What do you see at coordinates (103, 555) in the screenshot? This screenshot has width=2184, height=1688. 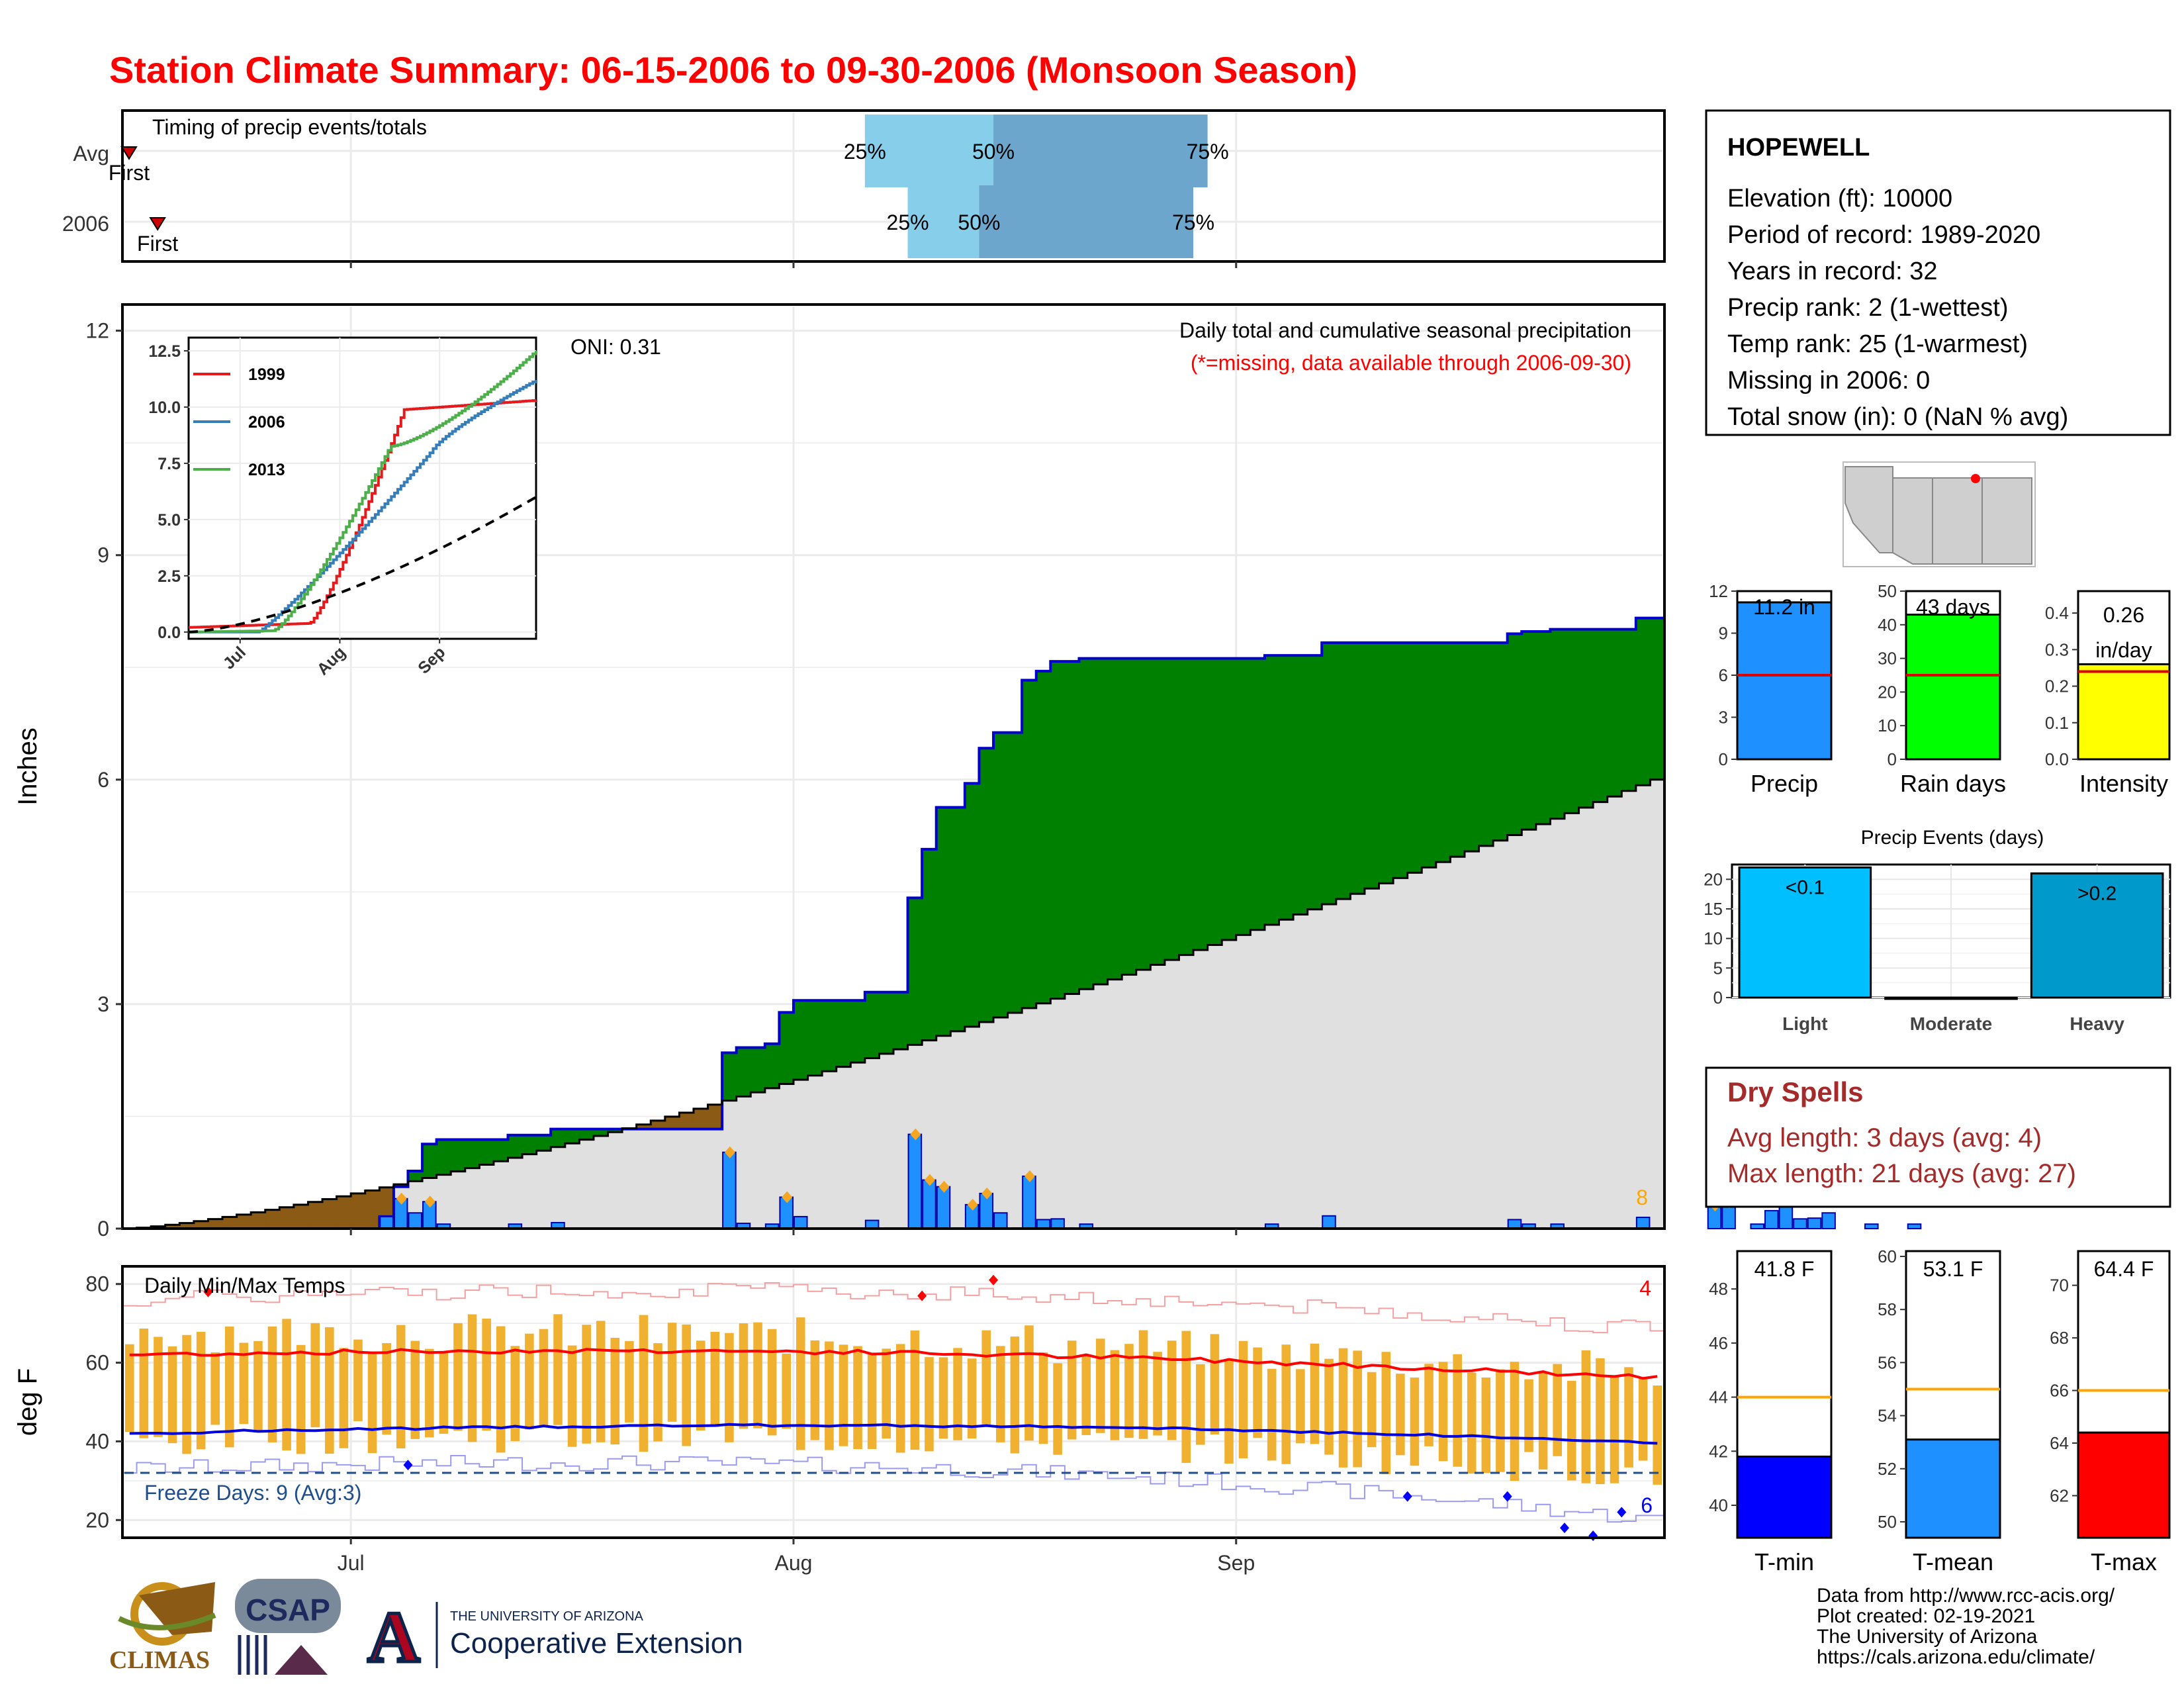 I see `precip-y-tick: 9` at bounding box center [103, 555].